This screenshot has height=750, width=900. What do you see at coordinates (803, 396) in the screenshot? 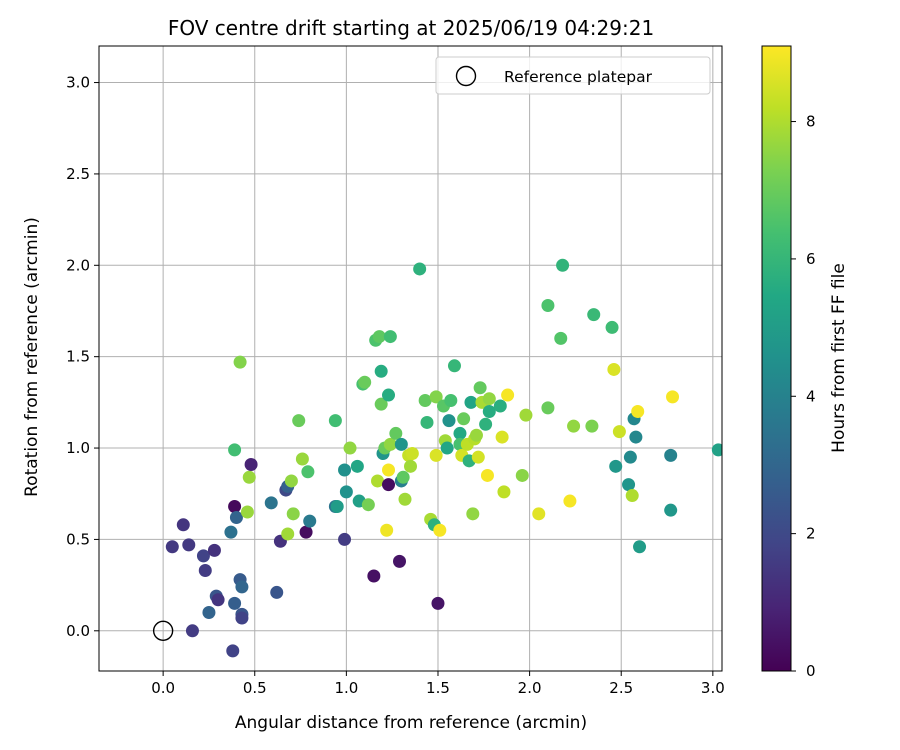
I see `colorbar-ticks: 0 2 4 6 8` at bounding box center [803, 396].